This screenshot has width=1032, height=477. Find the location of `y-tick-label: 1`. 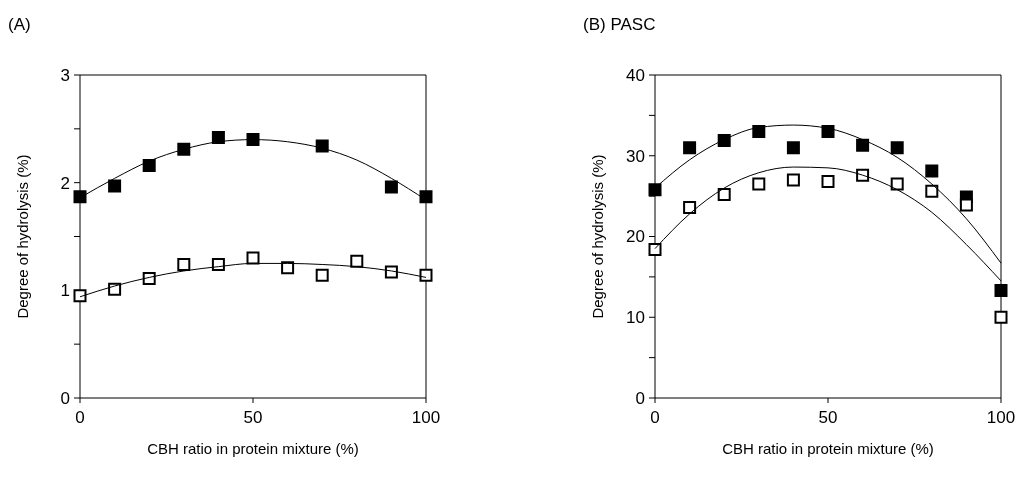

y-tick-label: 1 is located at coordinates (65, 291).